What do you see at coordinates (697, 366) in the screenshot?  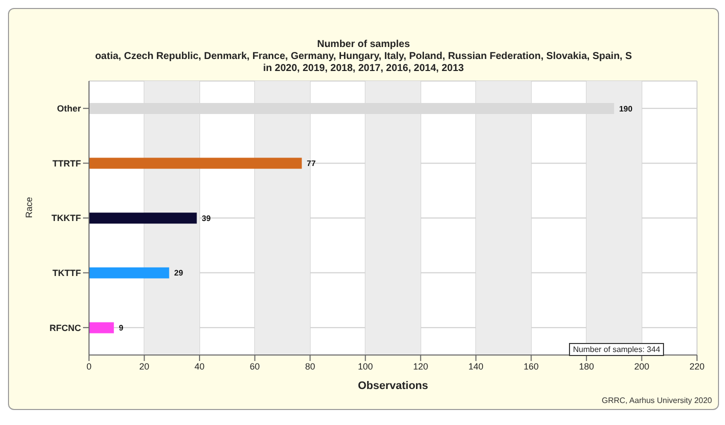 I see `x-tick-label: 220` at bounding box center [697, 366].